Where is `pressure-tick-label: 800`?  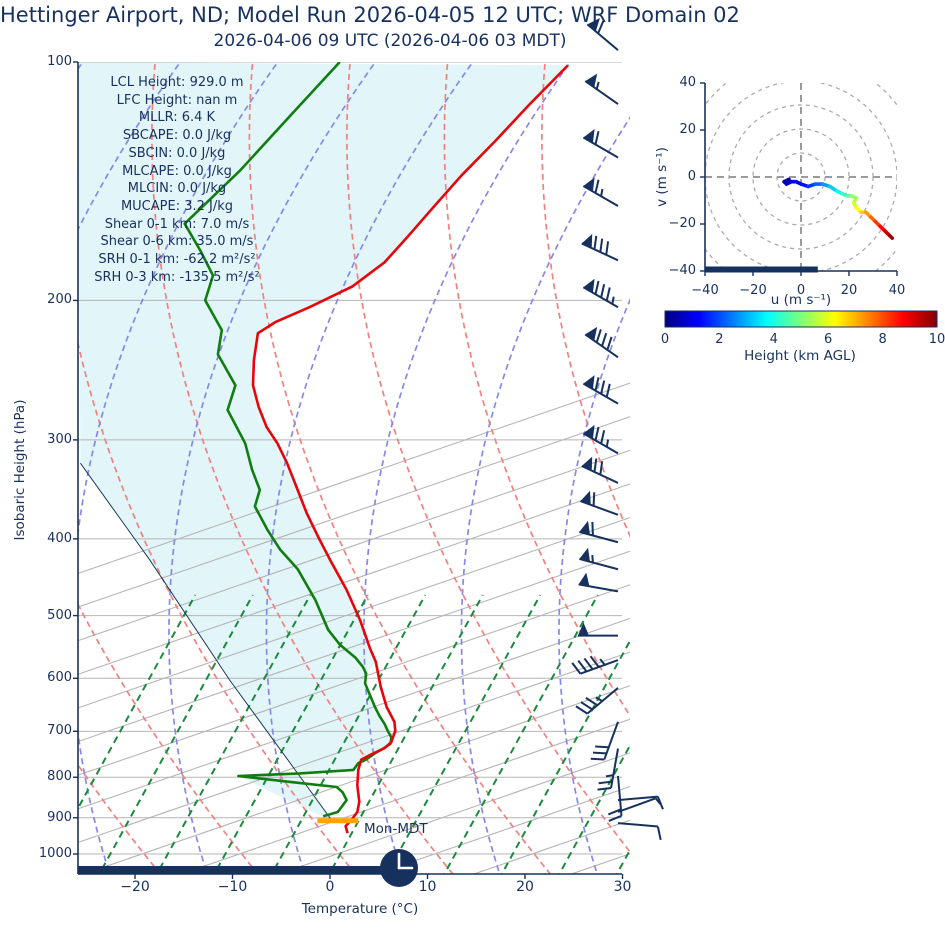
pressure-tick-label: 800 is located at coordinates (59, 777).